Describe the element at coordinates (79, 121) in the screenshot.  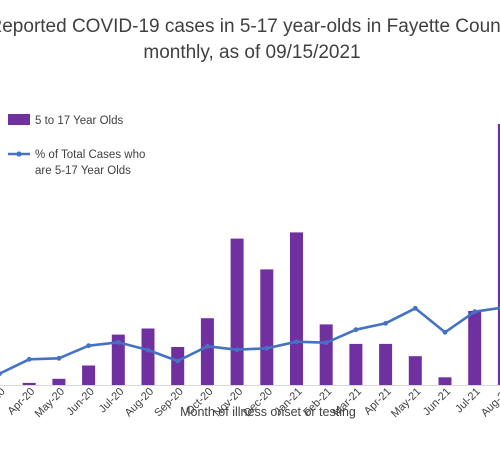
I see `legend-bar-label: 5 to 17 Year Olds` at that location.